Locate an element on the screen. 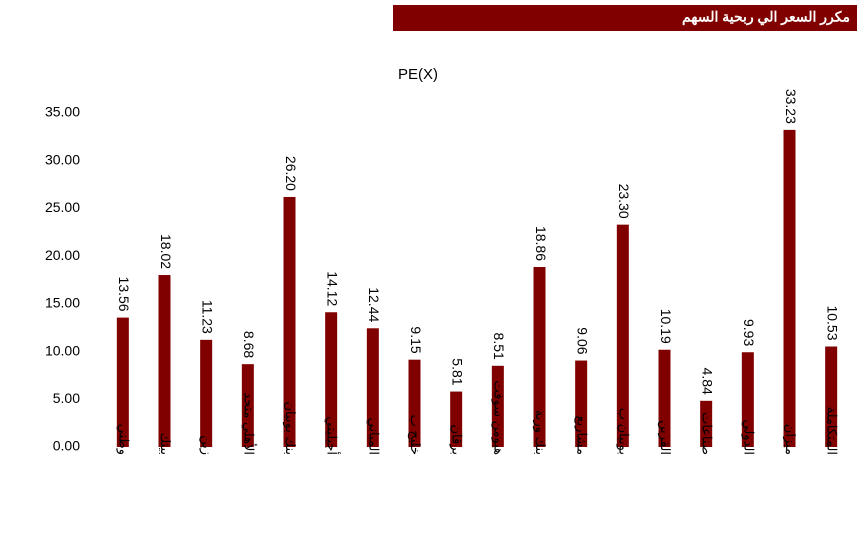  value-label: 11.23 is located at coordinates (207, 317).